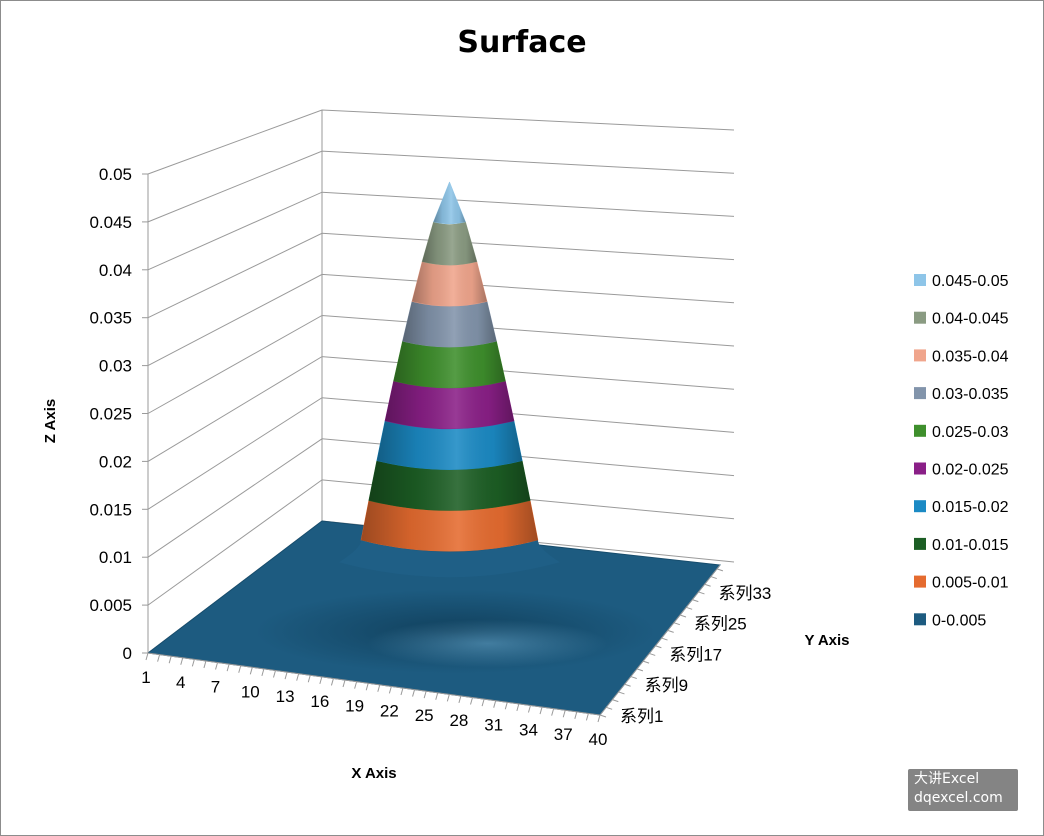 The image size is (1044, 836). I want to click on legend-label: 0.03-0.035, so click(970, 394).